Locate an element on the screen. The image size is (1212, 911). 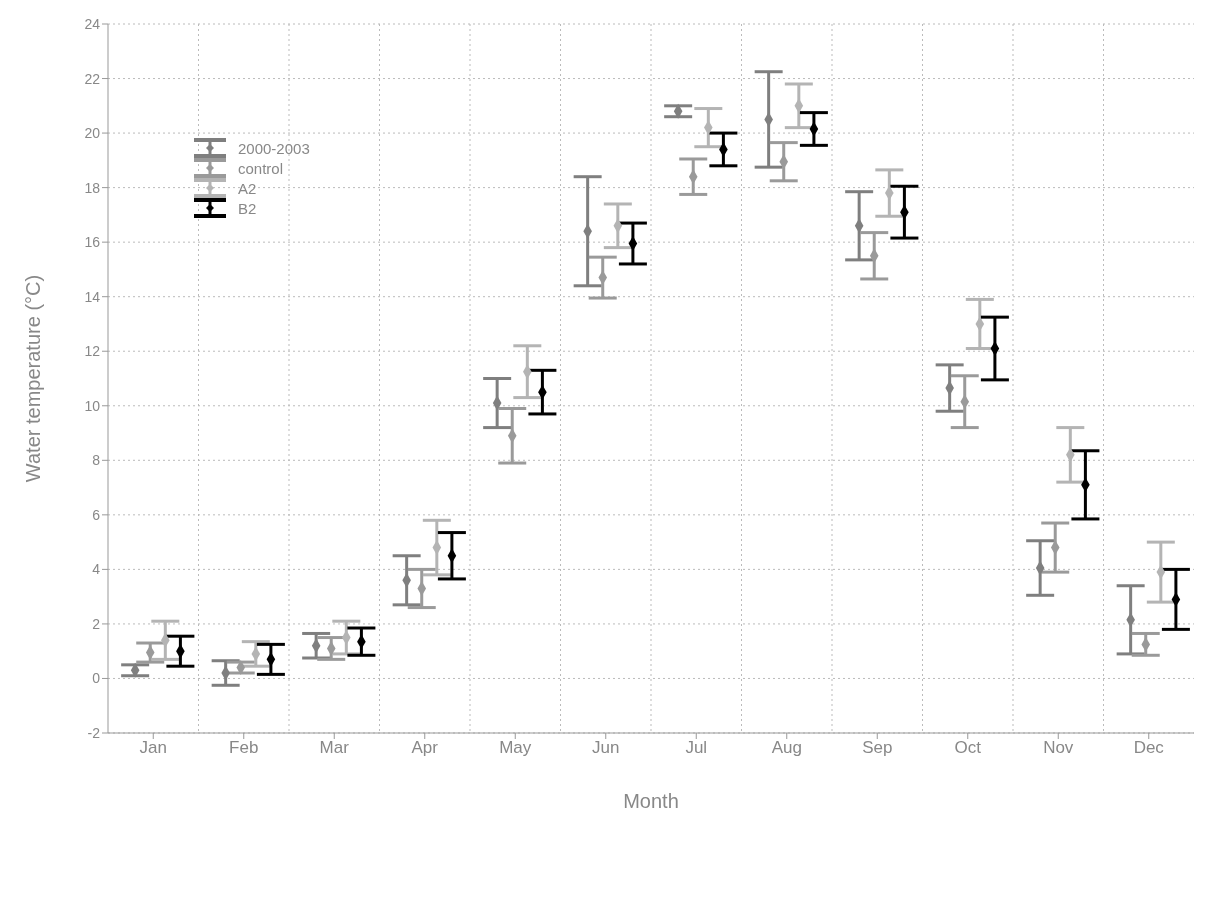
y-tick-label: 8 is located at coordinates (96, 460).